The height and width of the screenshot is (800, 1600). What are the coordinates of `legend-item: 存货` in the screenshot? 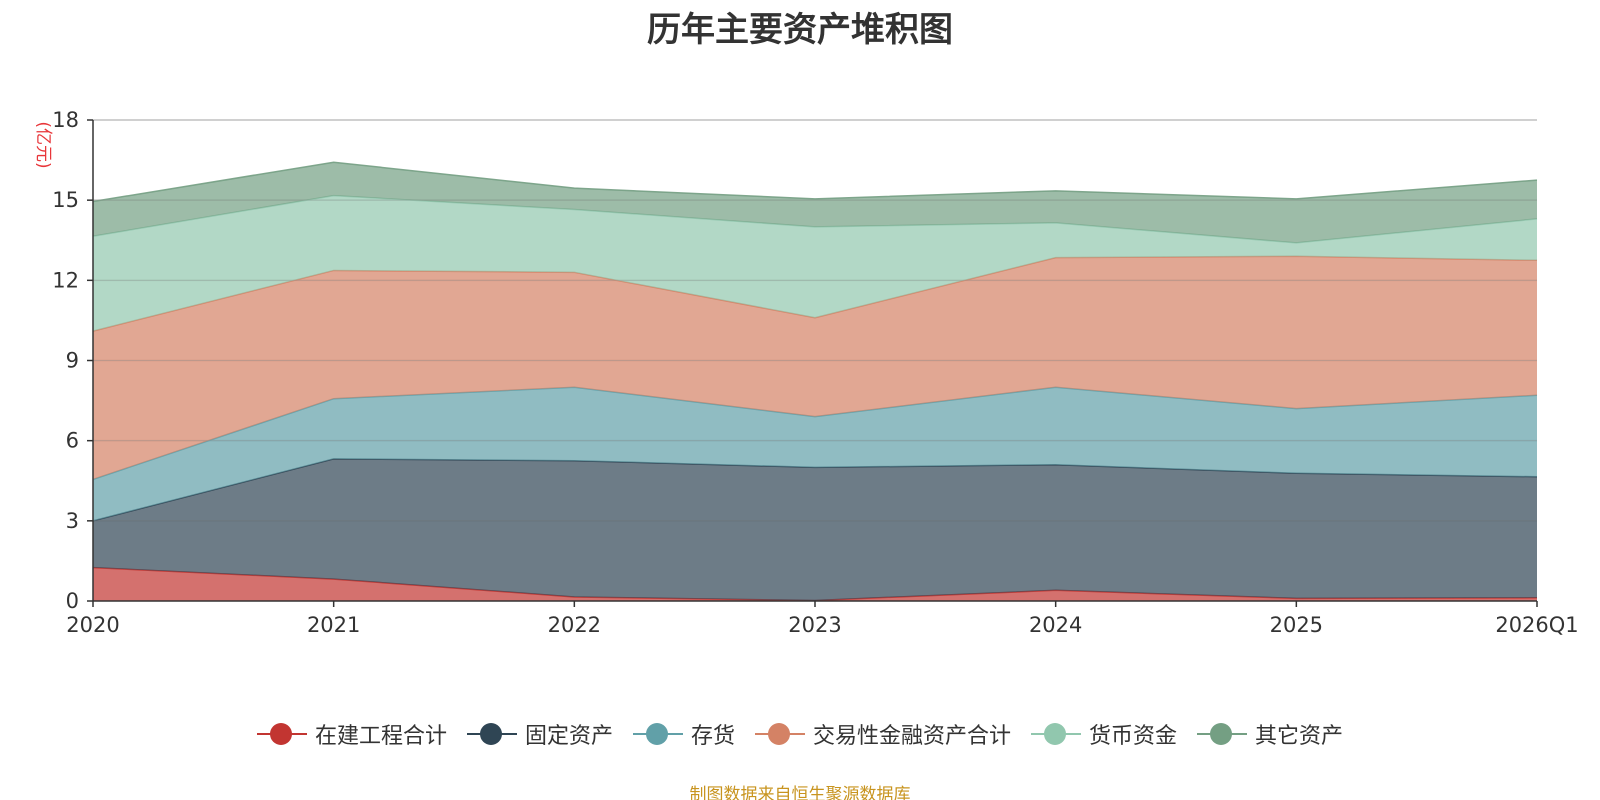 It's located at (683, 734).